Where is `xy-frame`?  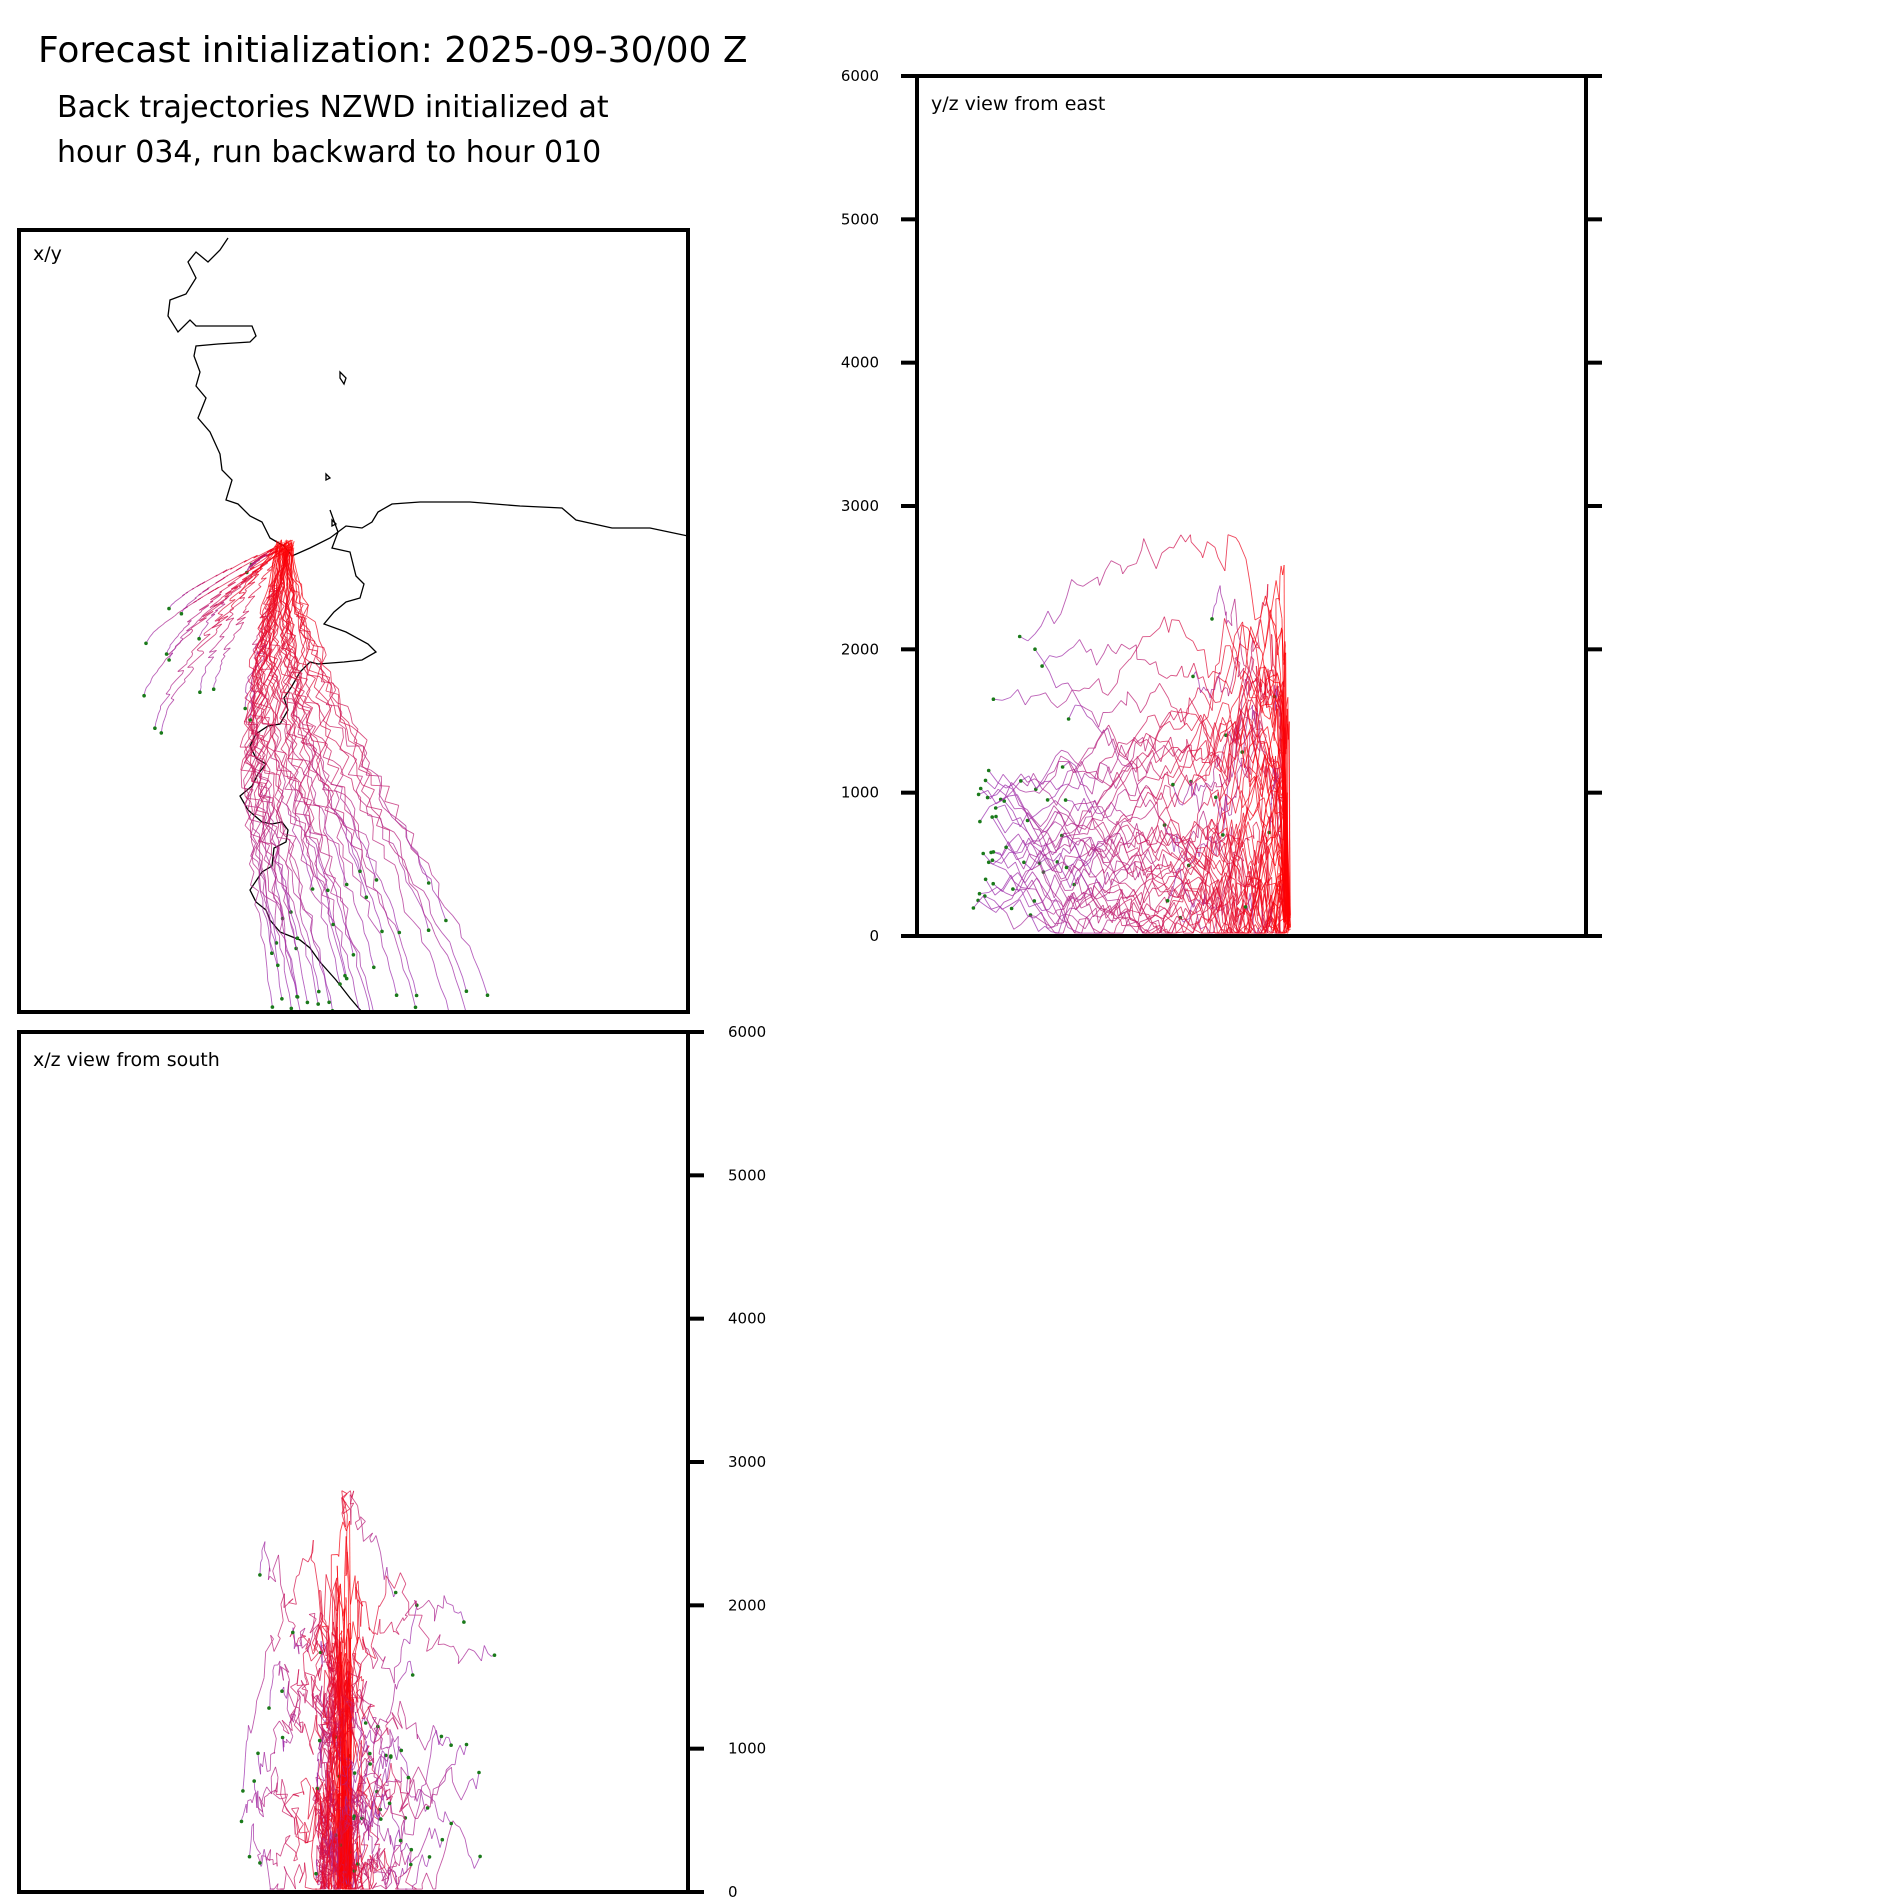
xy-frame is located at coordinates (353, 621).